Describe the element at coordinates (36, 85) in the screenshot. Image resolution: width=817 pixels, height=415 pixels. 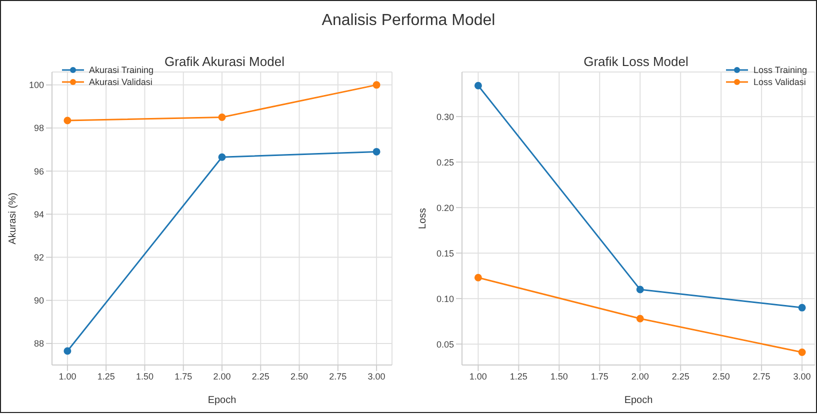
I see `y-tick-label: 100` at that location.